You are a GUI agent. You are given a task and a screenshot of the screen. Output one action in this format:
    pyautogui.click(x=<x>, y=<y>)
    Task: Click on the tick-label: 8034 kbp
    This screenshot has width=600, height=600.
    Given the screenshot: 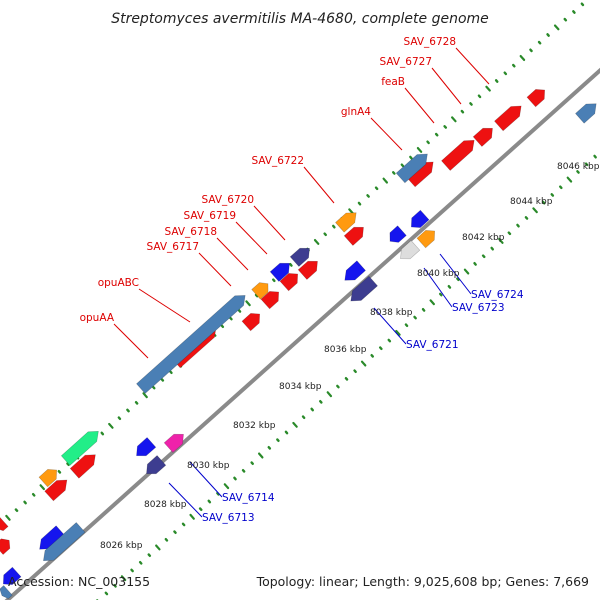 What is the action you would take?
    pyautogui.click(x=300, y=387)
    